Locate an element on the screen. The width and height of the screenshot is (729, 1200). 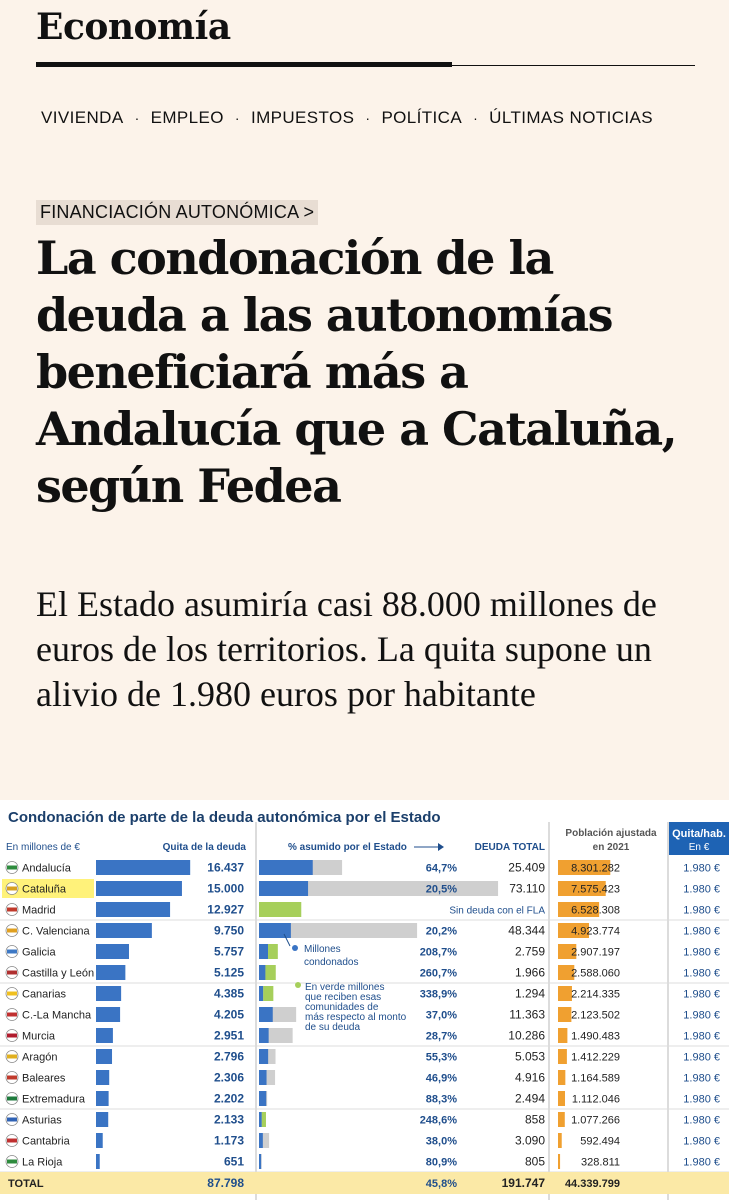
region-name: Extremadura is located at coordinates (54, 1100).